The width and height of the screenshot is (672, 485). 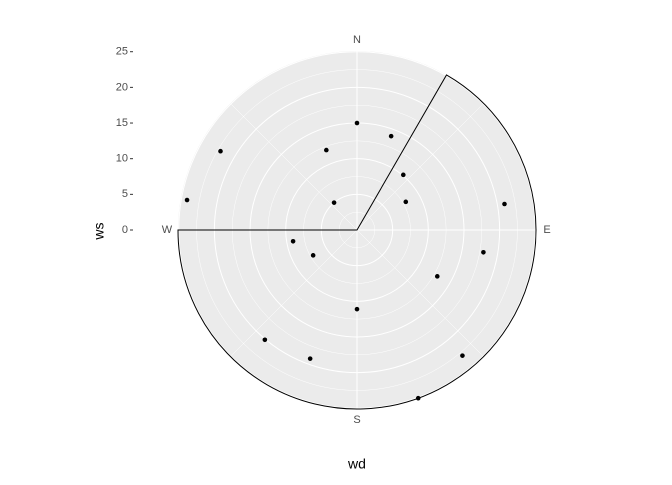 What do you see at coordinates (125, 194) in the screenshot?
I see `y-tick-label: 5` at bounding box center [125, 194].